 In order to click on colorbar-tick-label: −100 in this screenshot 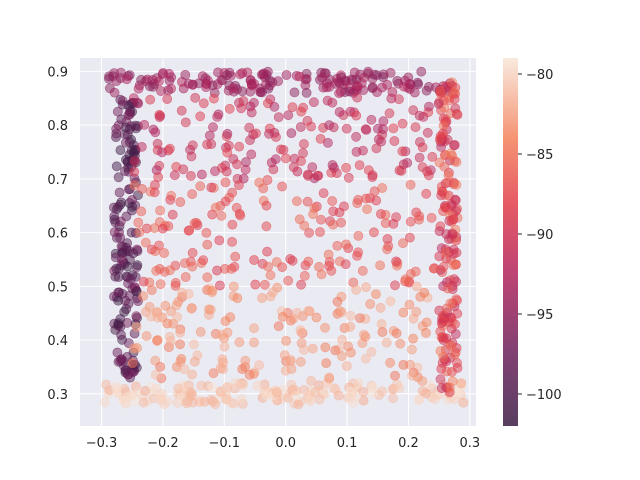, I will do `click(544, 395)`.